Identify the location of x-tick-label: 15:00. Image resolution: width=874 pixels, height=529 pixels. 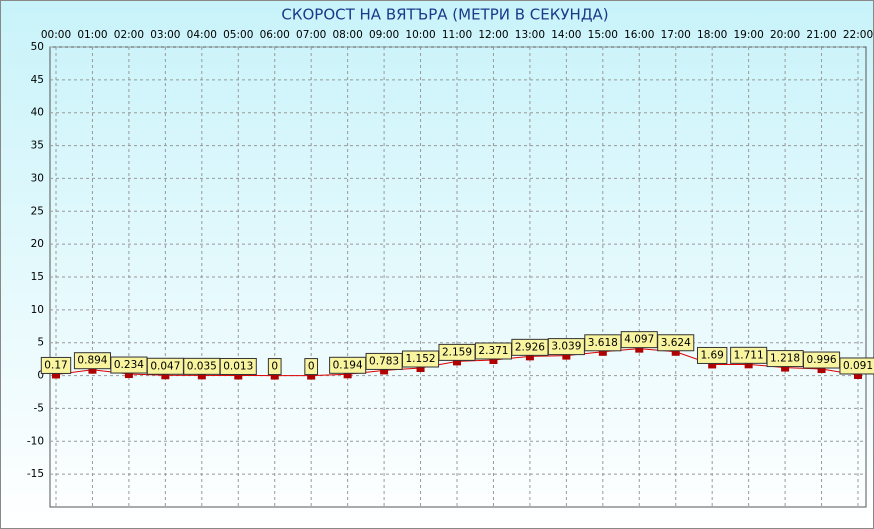
(603, 35).